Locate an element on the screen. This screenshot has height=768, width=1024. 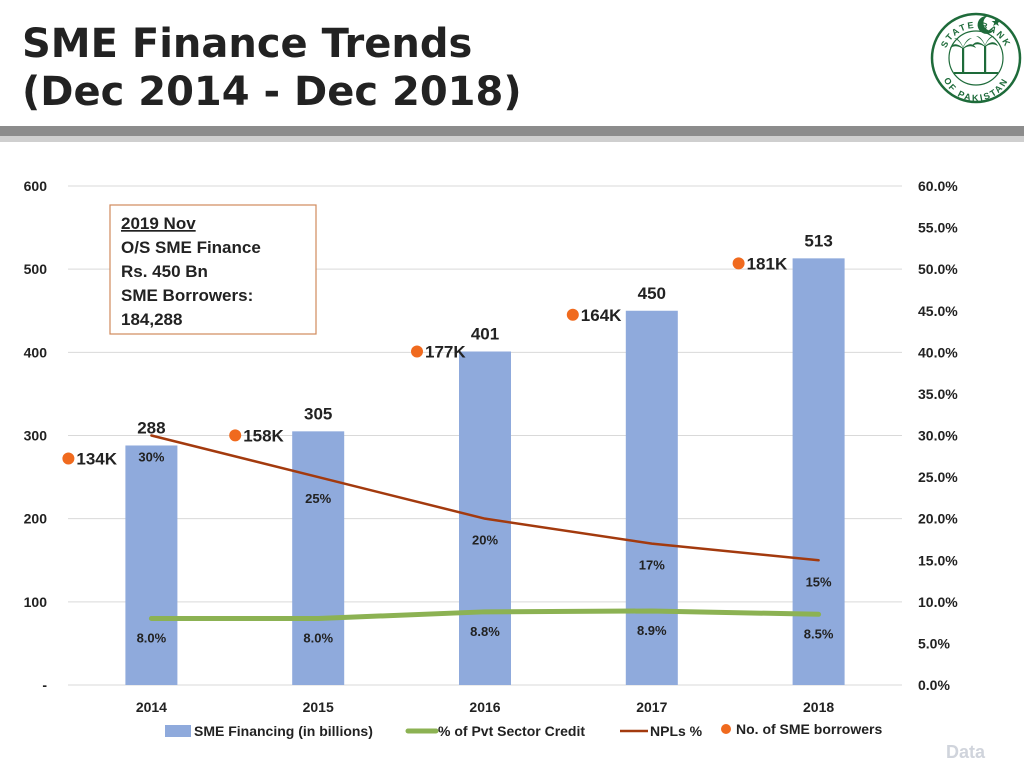
x-axis-tick-label: 2016 is located at coordinates (484, 707).